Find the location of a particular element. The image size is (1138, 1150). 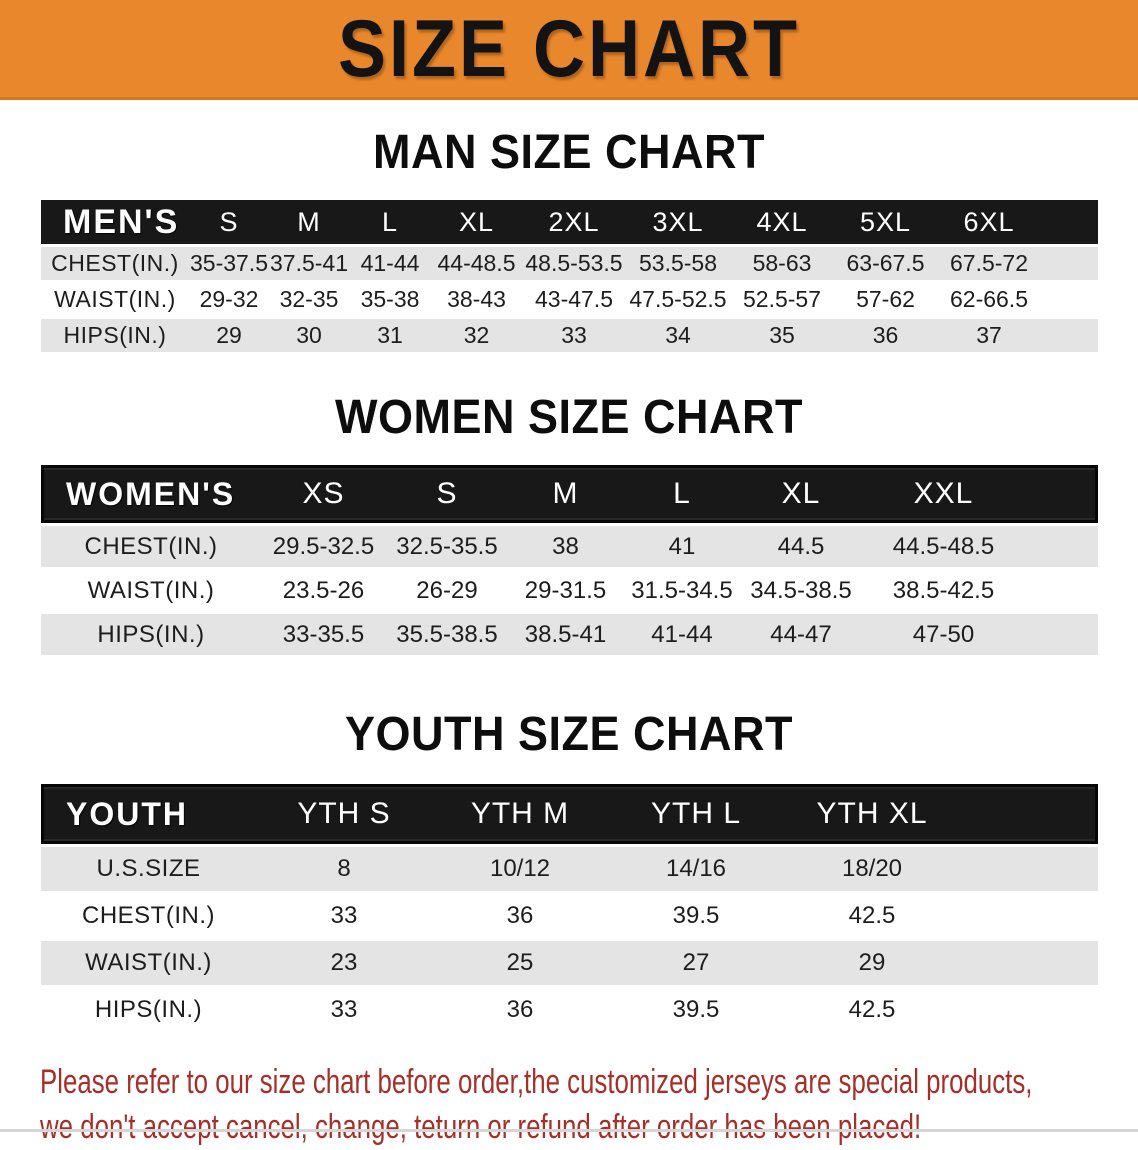

size-value-cell: 53.5-58 is located at coordinates (678, 263).